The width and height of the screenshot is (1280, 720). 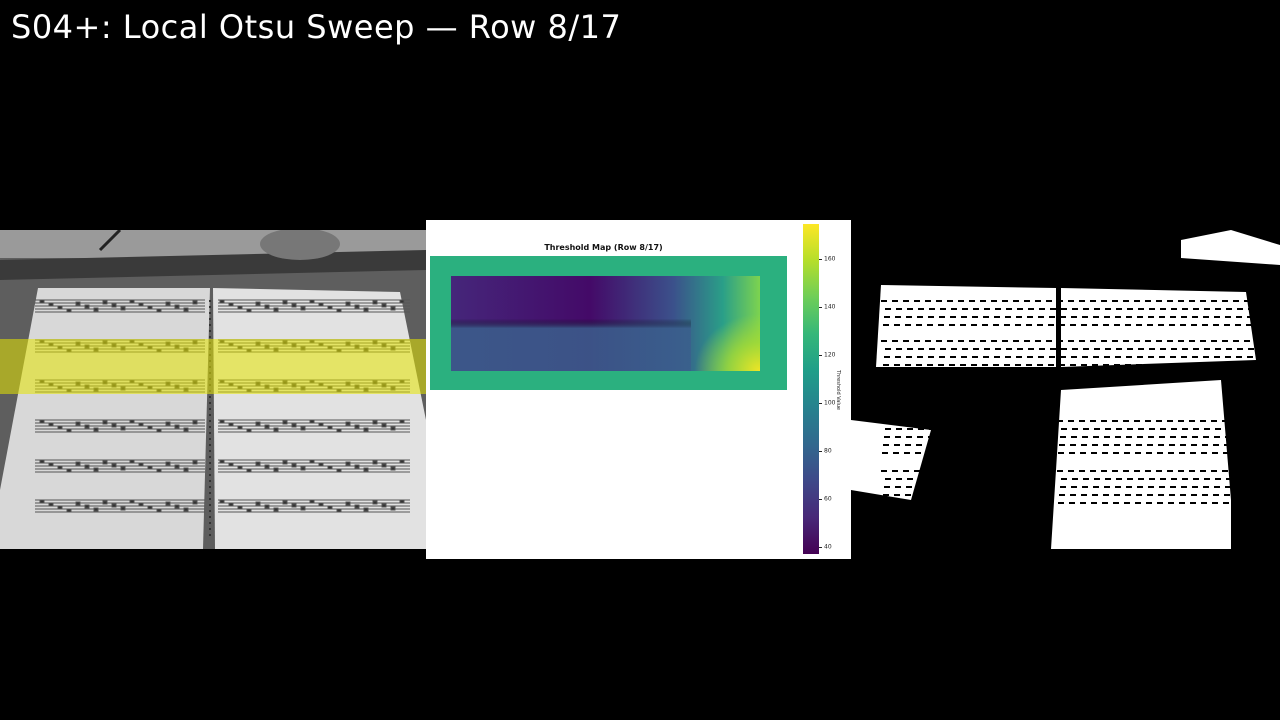 I want to click on colorbar-tick: 120, so click(x=830, y=355).